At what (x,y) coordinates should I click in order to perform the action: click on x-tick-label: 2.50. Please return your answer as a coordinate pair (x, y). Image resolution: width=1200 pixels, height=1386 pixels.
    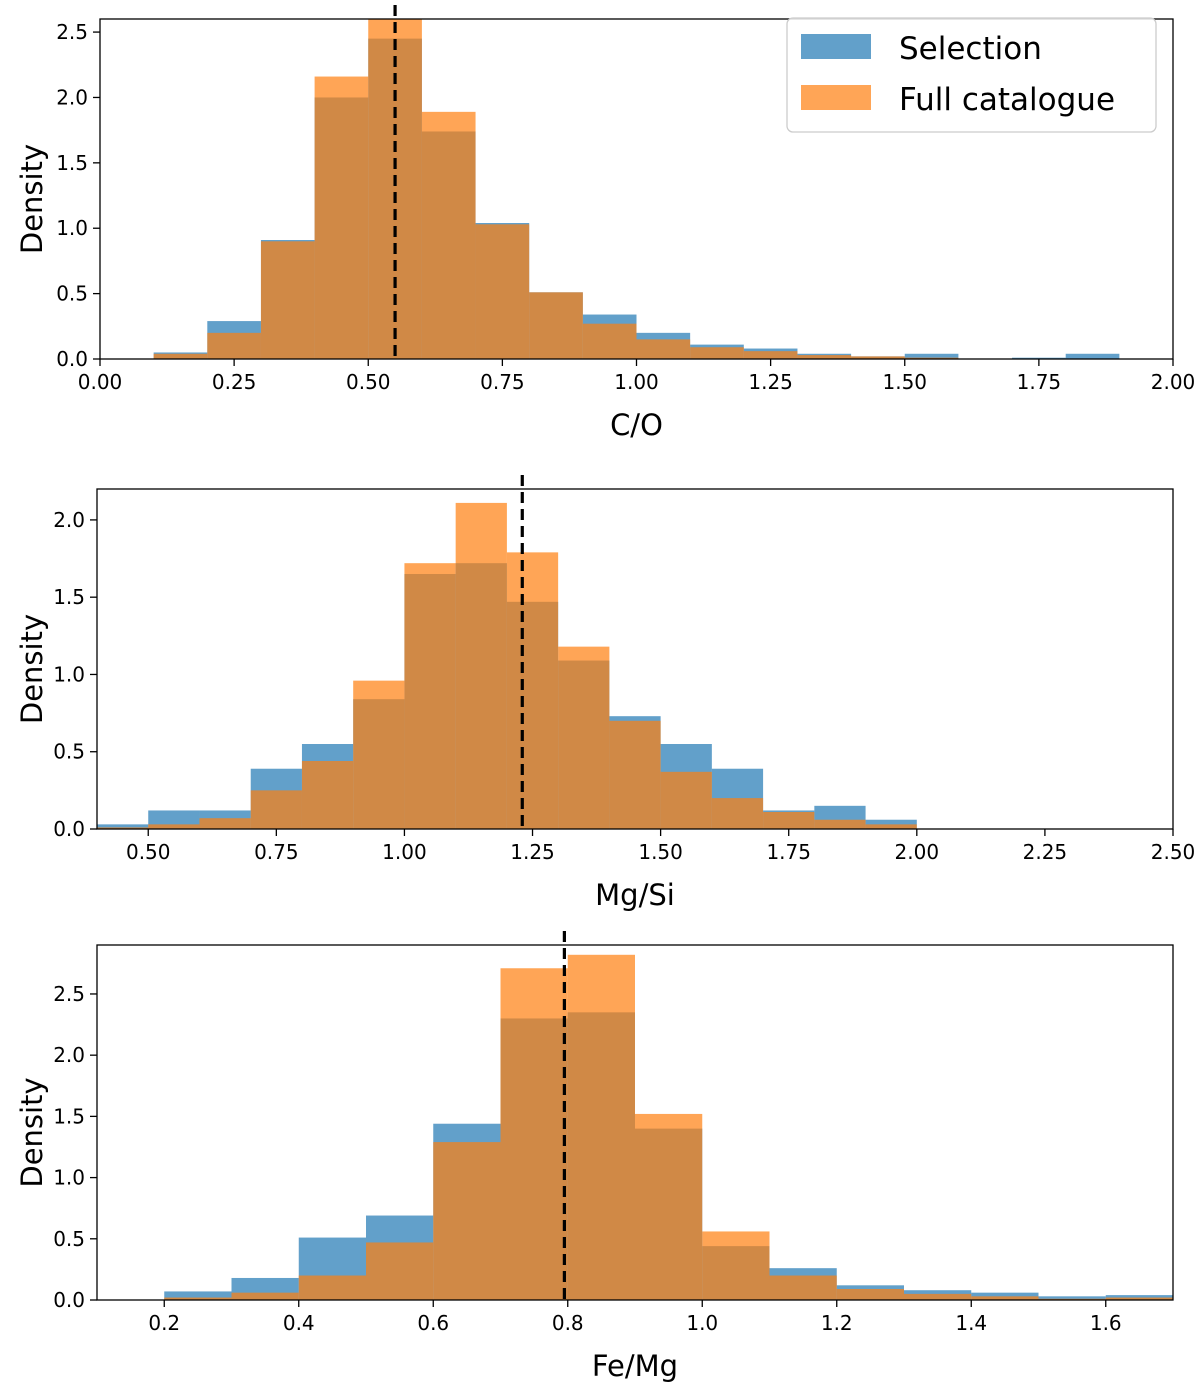
    Looking at the image, I should click on (1173, 852).